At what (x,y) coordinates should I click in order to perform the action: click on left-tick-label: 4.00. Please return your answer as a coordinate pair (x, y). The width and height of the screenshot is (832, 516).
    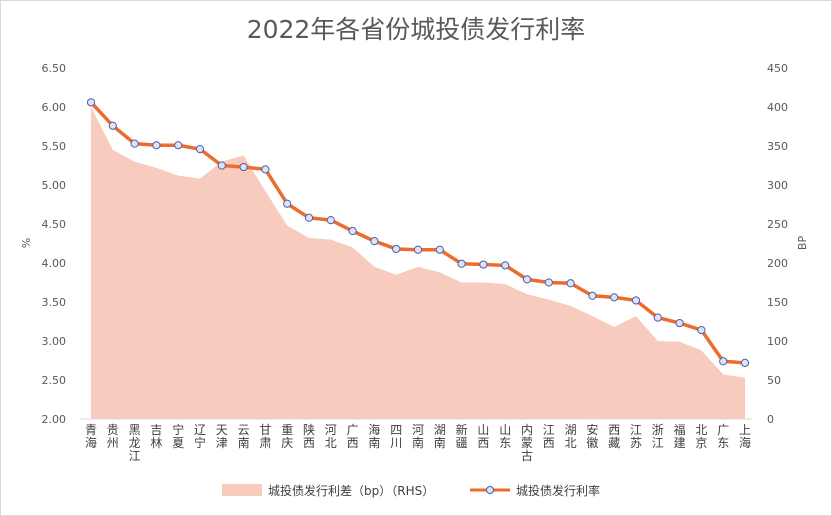
    Looking at the image, I should click on (54, 263).